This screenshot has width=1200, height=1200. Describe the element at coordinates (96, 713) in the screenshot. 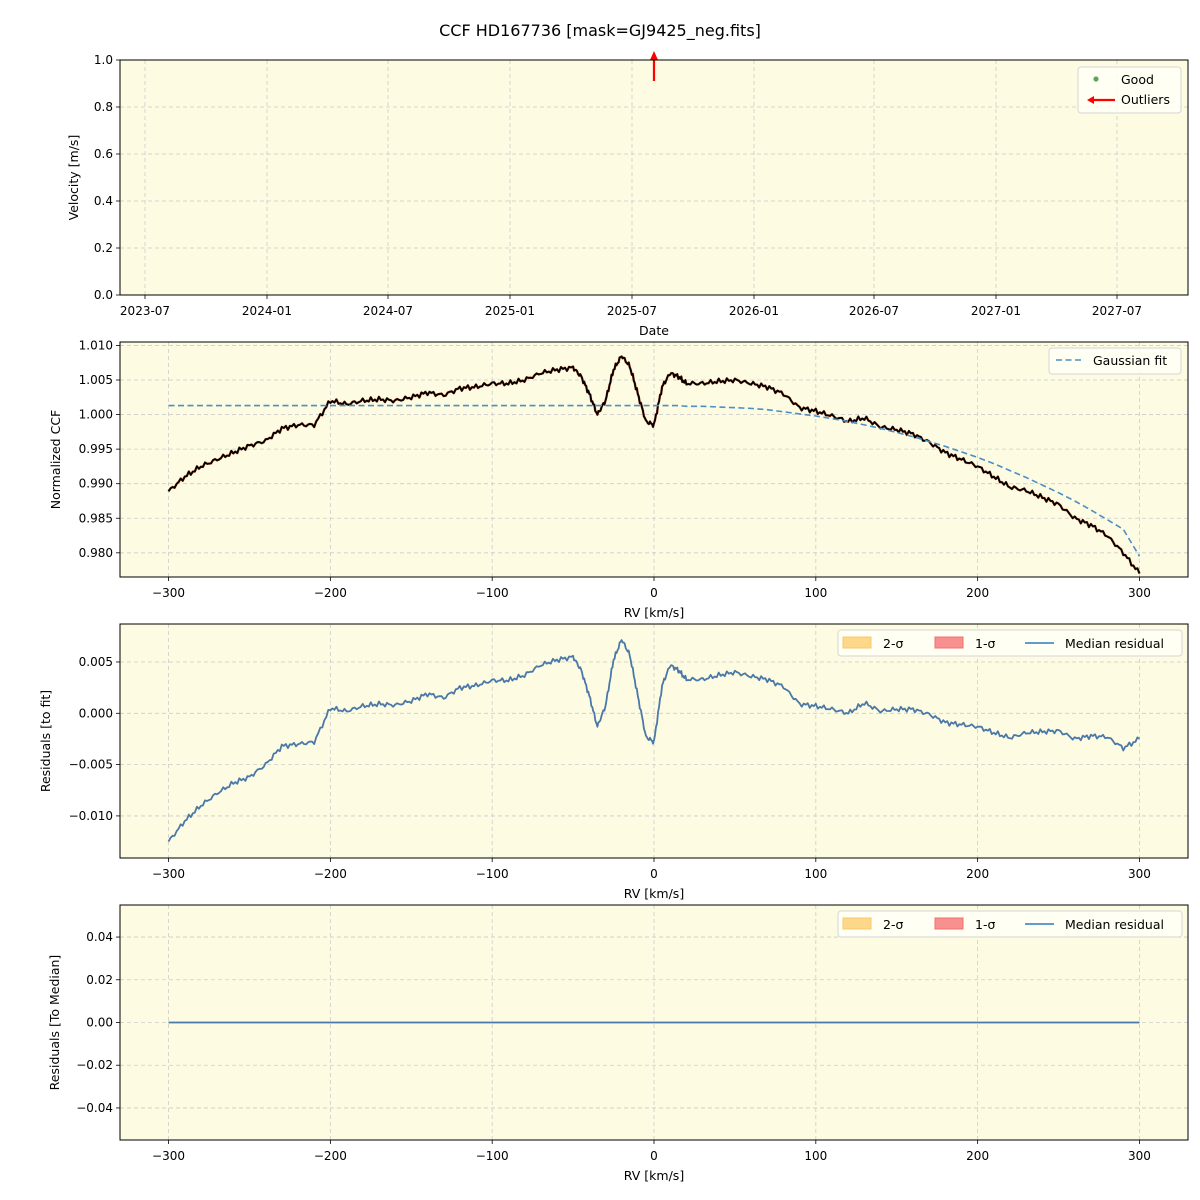

I see `y-tick-label: 0.000` at that location.